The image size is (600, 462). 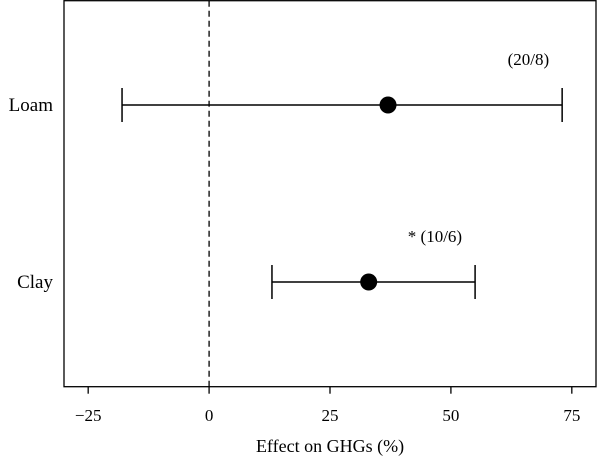 What do you see at coordinates (330, 446) in the screenshot?
I see `x-axis-label: Effect on GHGs (%)` at bounding box center [330, 446].